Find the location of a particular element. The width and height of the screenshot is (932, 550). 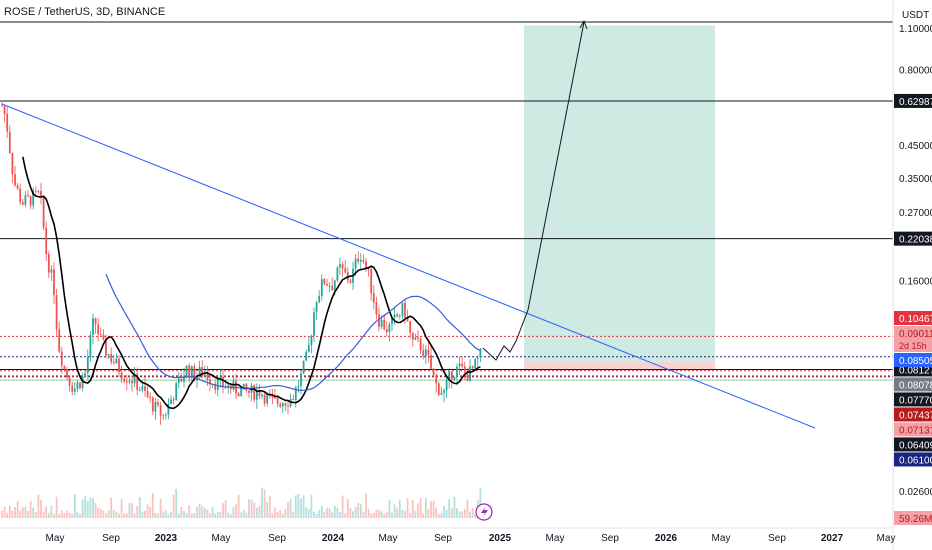

symbol-header: ROSE / TetherUS, 3D, BINANCE is located at coordinates (85, 12).